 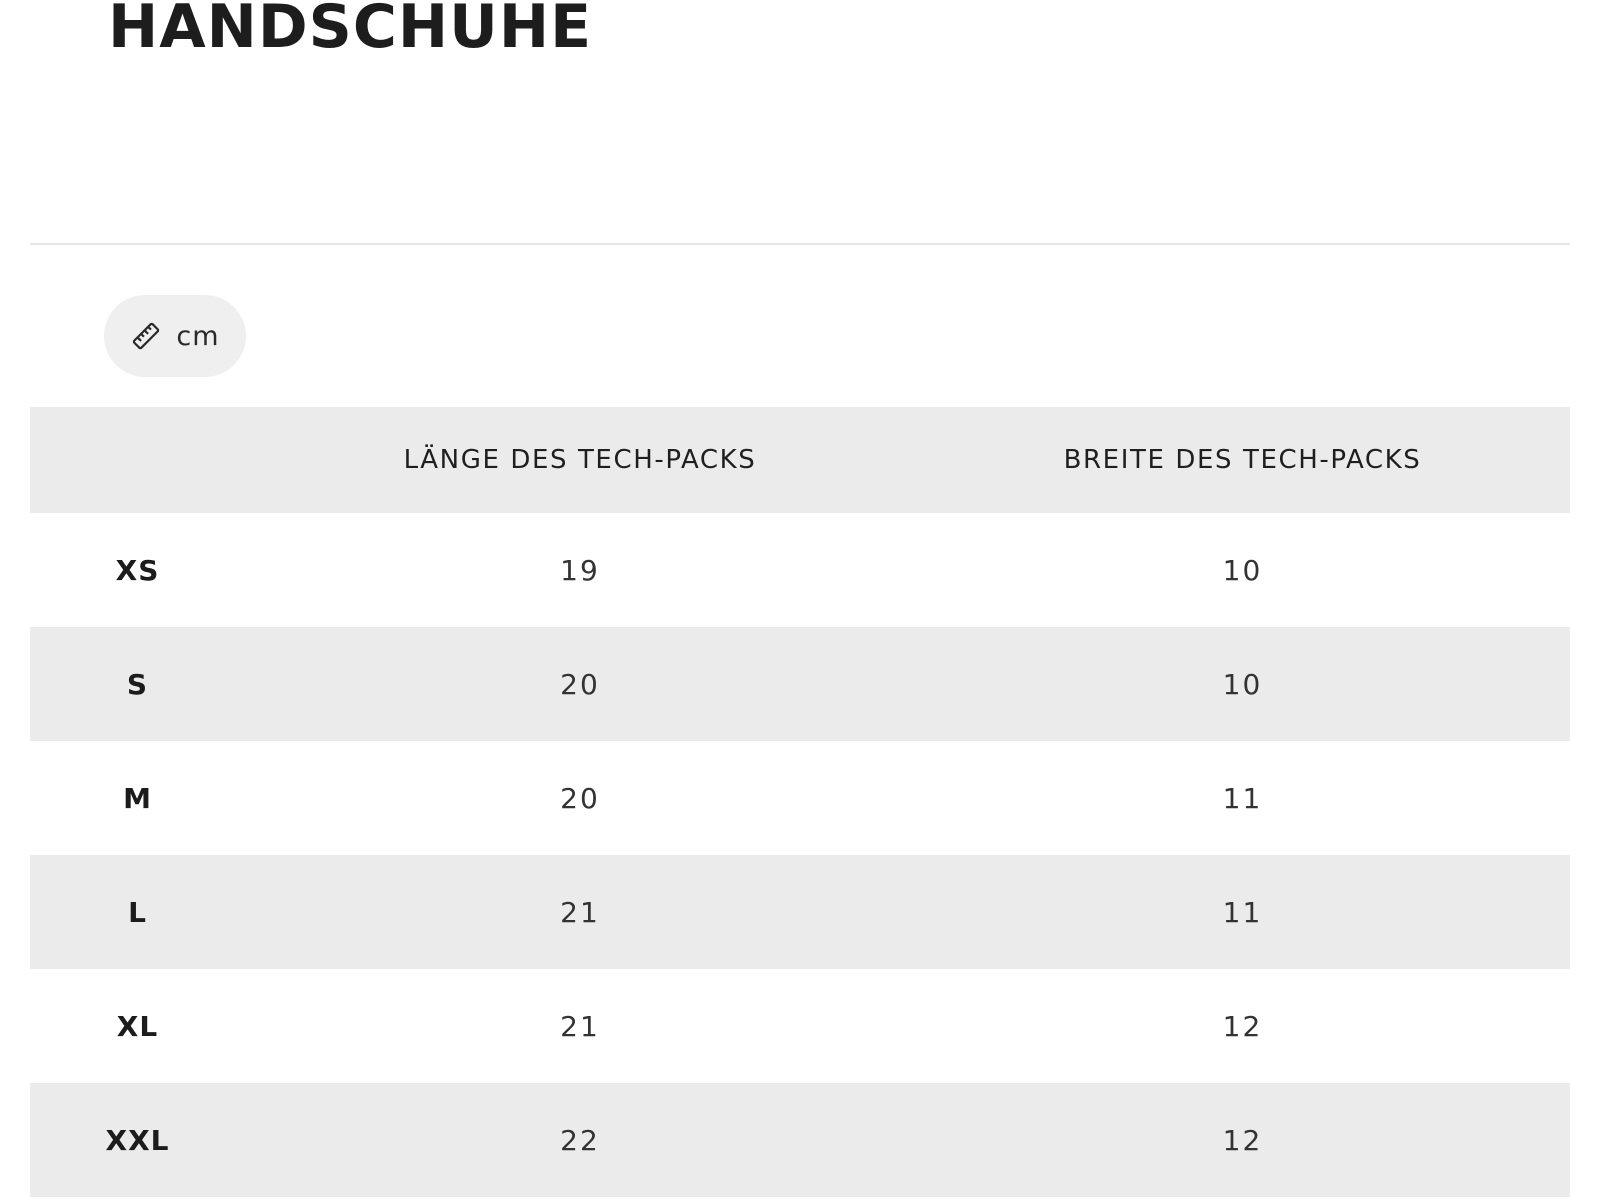 What do you see at coordinates (137, 912) in the screenshot?
I see `size-cell: L` at bounding box center [137, 912].